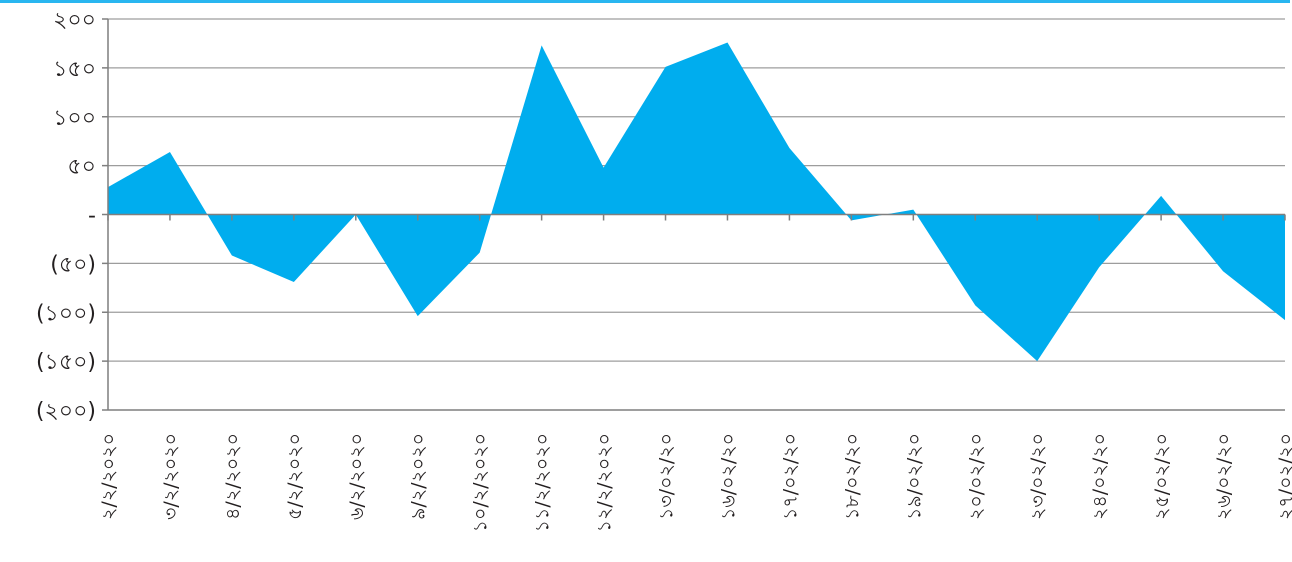  Describe the element at coordinates (171, 476) in the screenshot. I see `x-tick-label: ৩/২/২০২০` at that location.